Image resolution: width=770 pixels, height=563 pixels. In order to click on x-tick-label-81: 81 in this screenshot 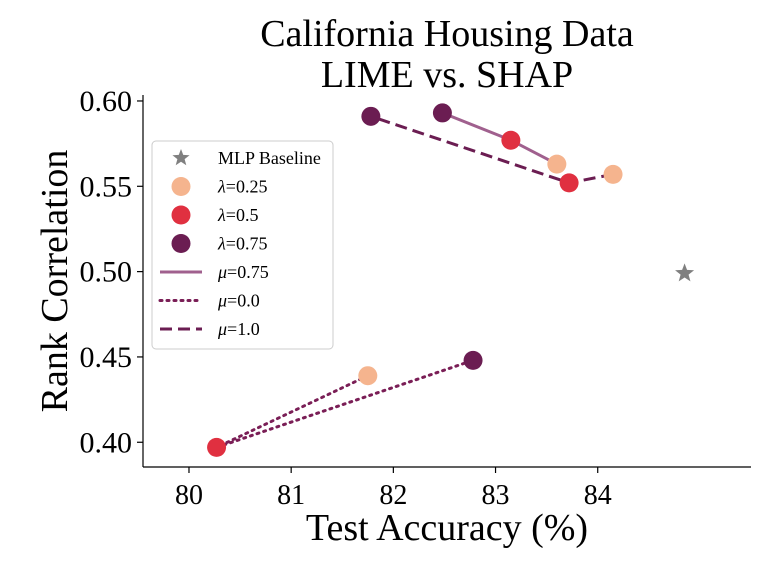, I will do `click(291, 495)`.